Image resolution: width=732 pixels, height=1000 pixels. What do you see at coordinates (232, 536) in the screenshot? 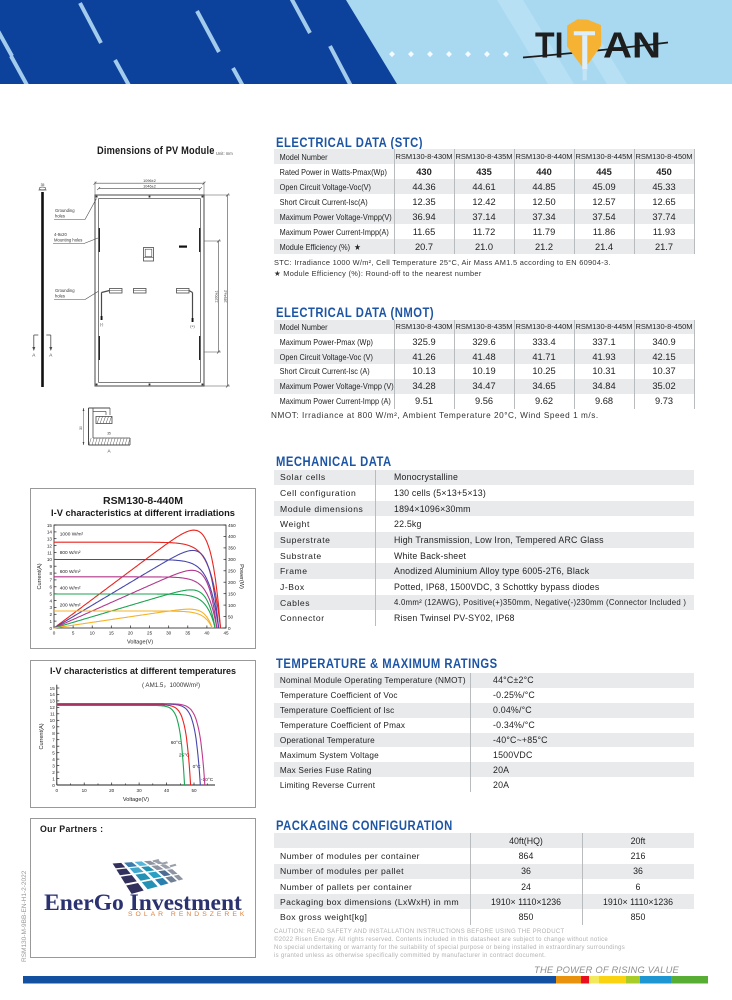
I see `svg-text: 400` at bounding box center [232, 536].